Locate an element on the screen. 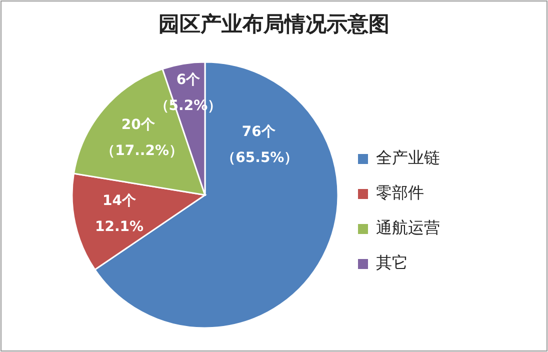  legend-label: 全产业链 is located at coordinates (408, 158).